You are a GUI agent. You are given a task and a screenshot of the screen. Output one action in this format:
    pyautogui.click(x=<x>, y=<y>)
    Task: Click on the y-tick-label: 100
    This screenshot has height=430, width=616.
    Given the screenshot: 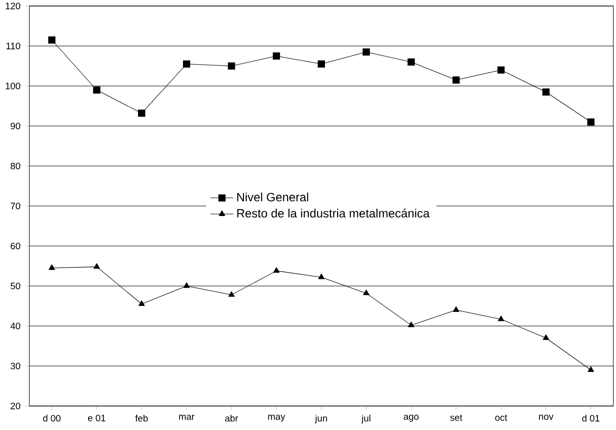 What is the action you would take?
    pyautogui.click(x=13, y=86)
    